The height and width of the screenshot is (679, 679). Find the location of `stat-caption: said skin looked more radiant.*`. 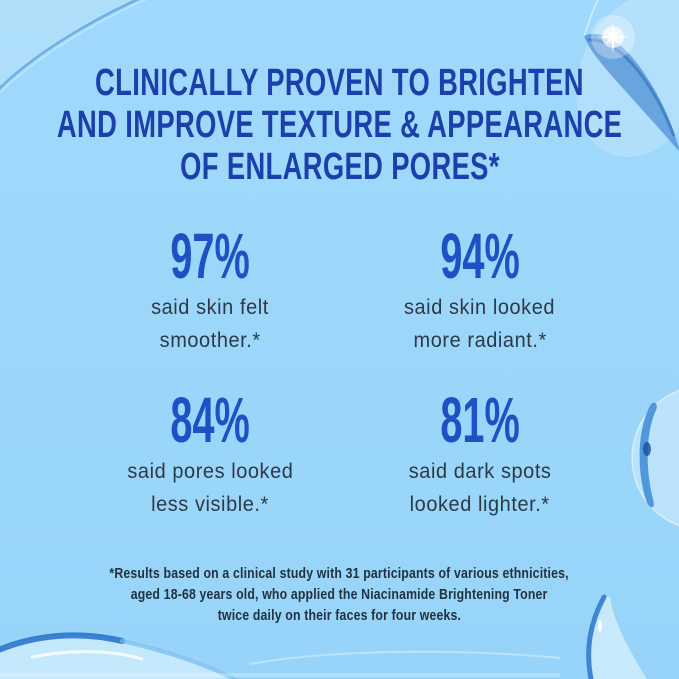

stat-caption: said skin looked more radiant.* is located at coordinates (479, 324).